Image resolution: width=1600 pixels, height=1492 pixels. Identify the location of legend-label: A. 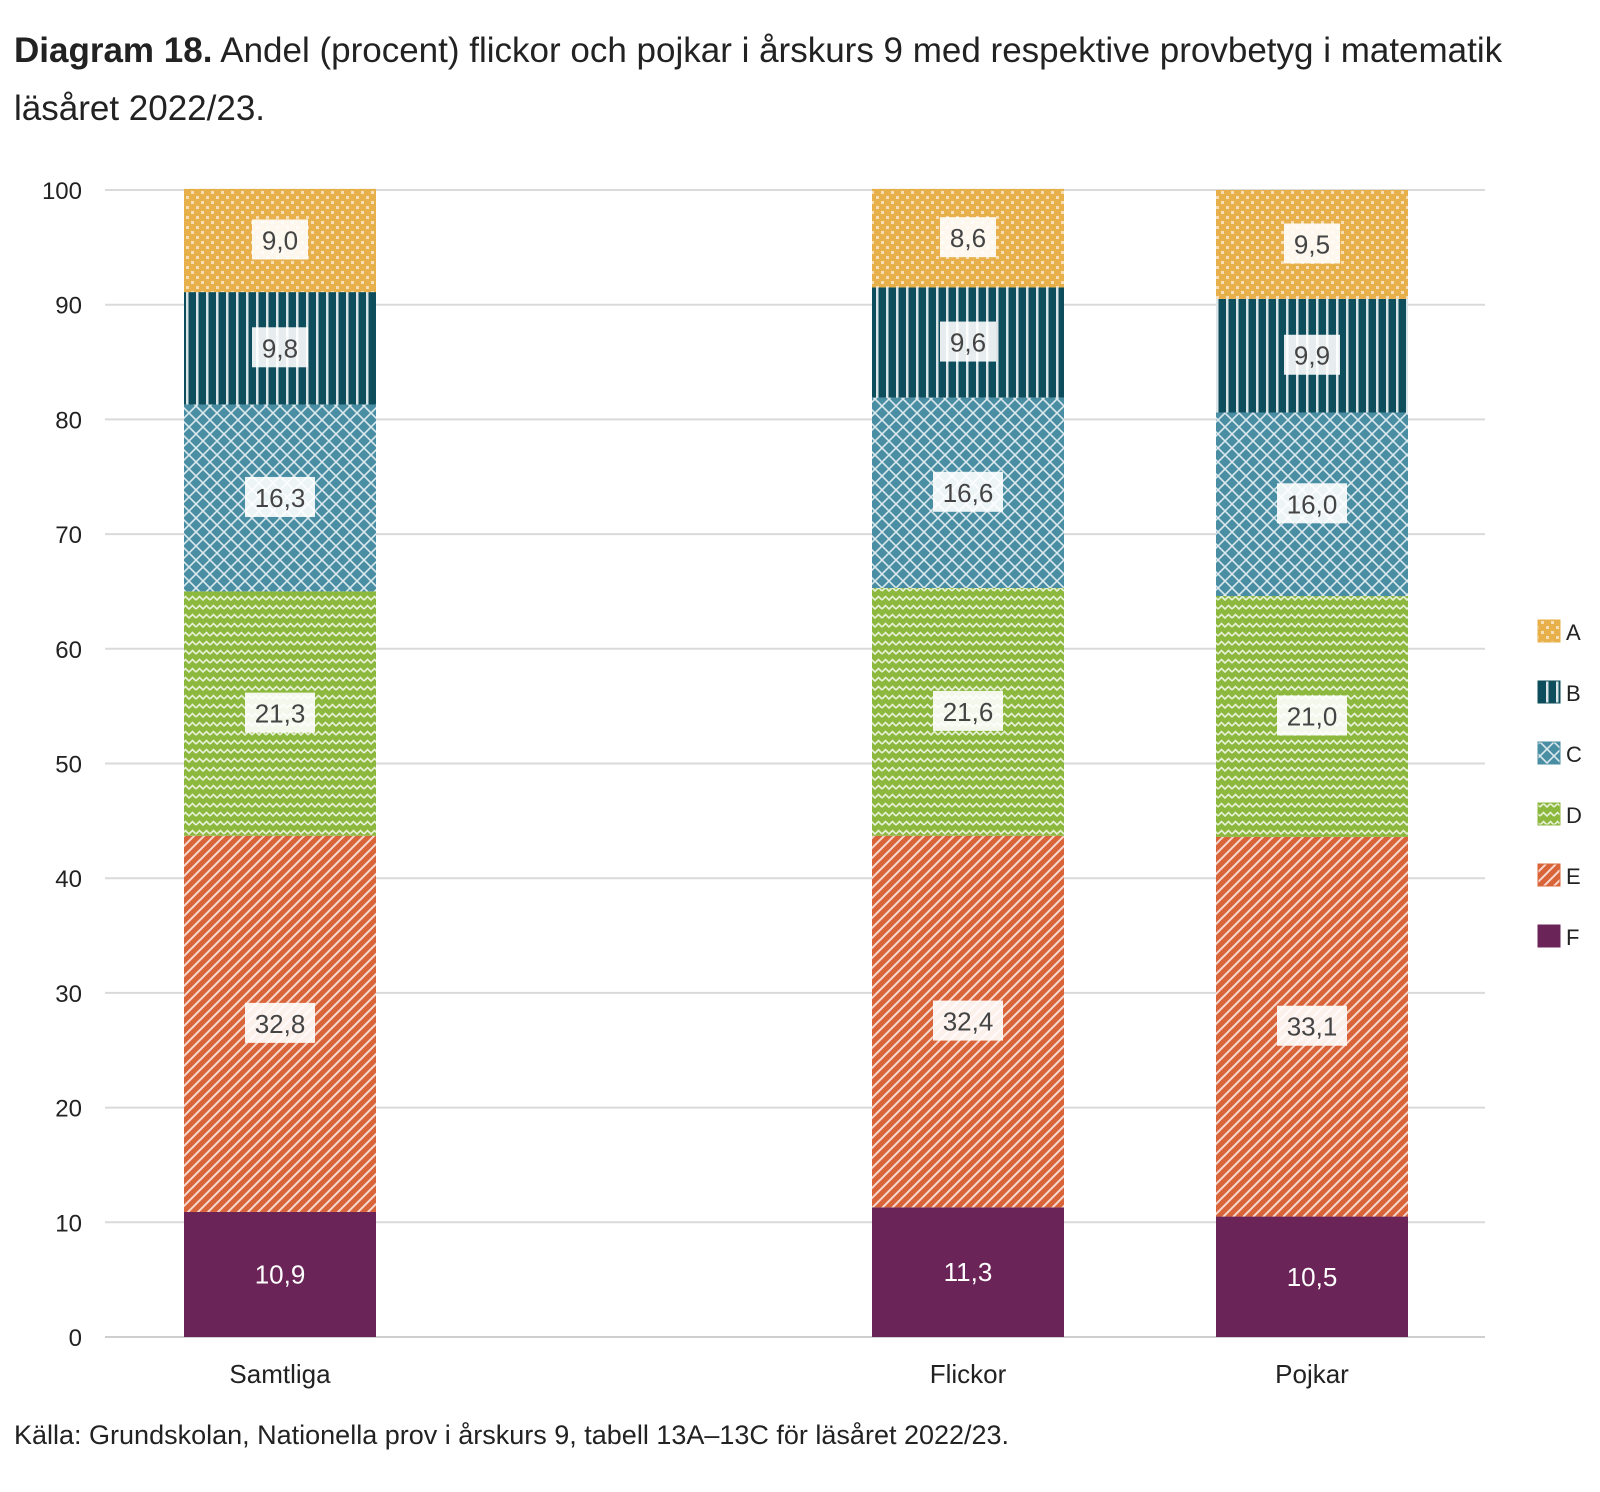
(1573, 632).